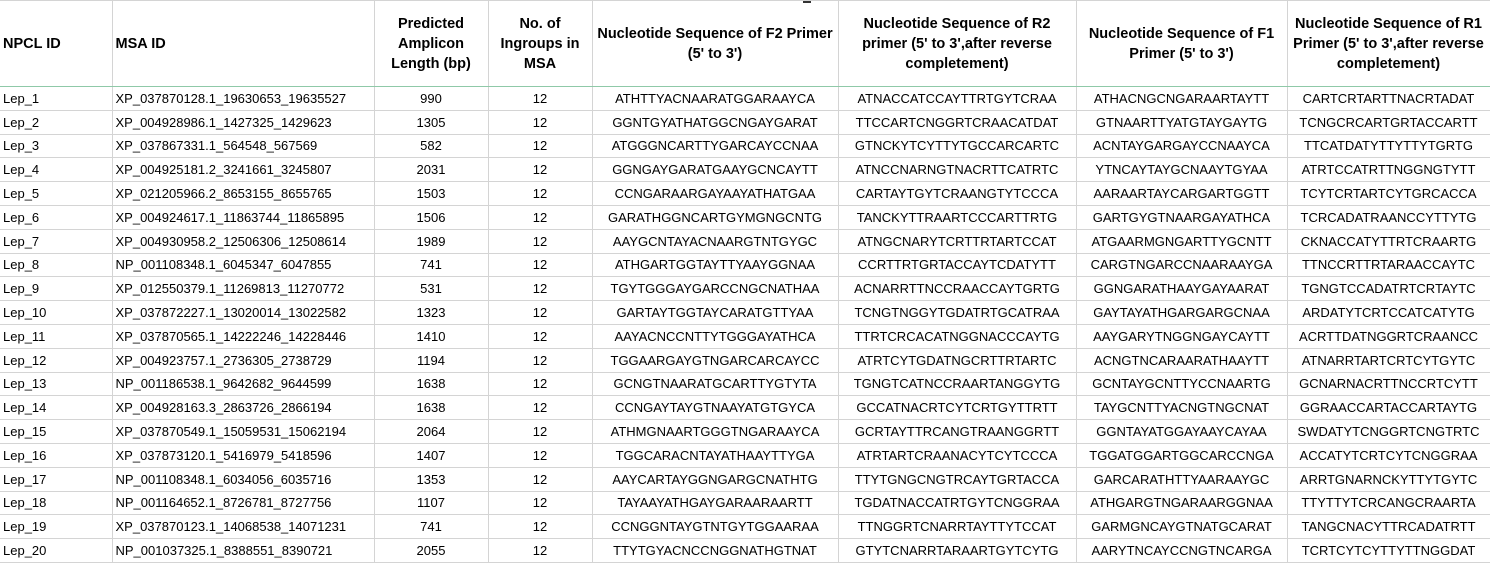 This screenshot has height=566, width=1490. What do you see at coordinates (1388, 360) in the screenshot?
I see `r1-primer-cell: ATNARRTARTCRTCYTGYTC` at bounding box center [1388, 360].